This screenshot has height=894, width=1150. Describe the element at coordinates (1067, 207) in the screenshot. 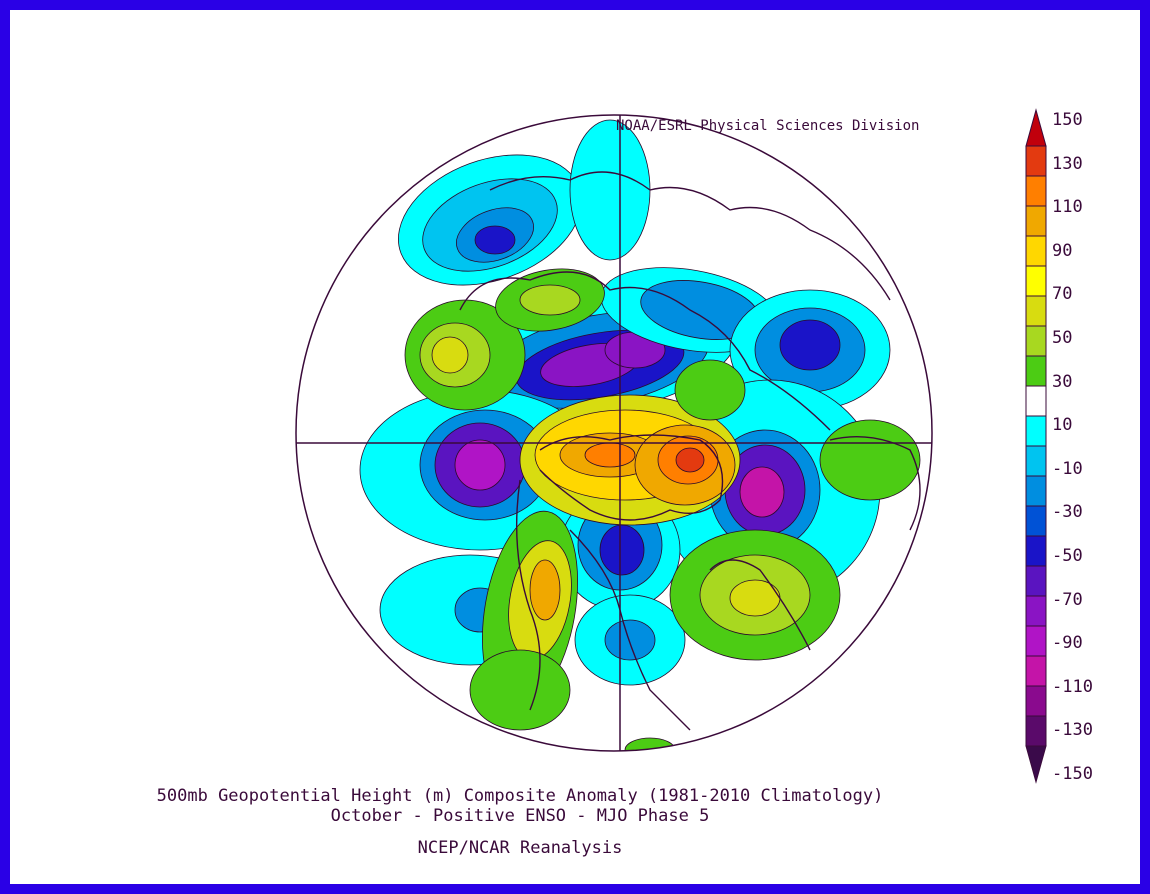

I see `colorbar-tick-label: 110` at that location.